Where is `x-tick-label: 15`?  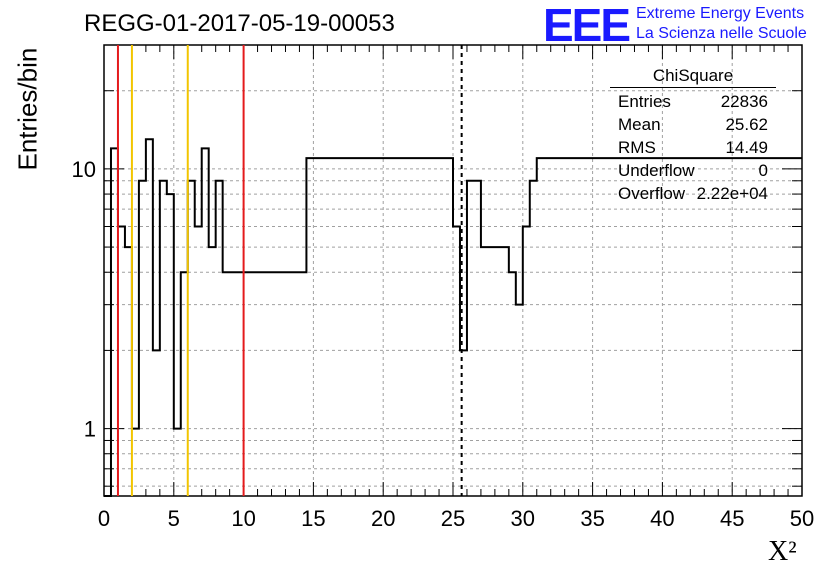 x-tick-label: 15 is located at coordinates (313, 518).